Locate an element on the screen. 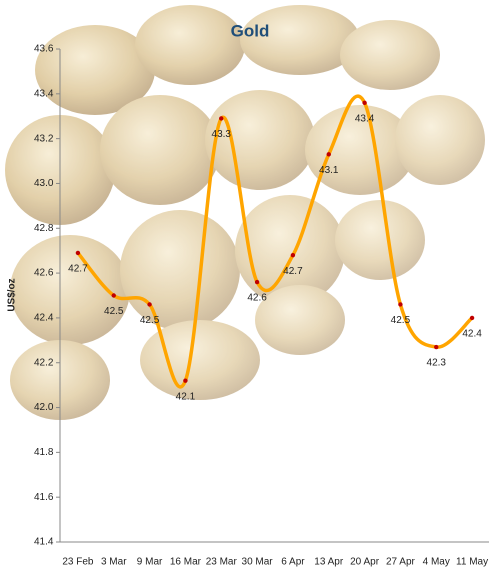 The width and height of the screenshot is (489, 571). y-tick-label: 43.4 is located at coordinates (44, 93).